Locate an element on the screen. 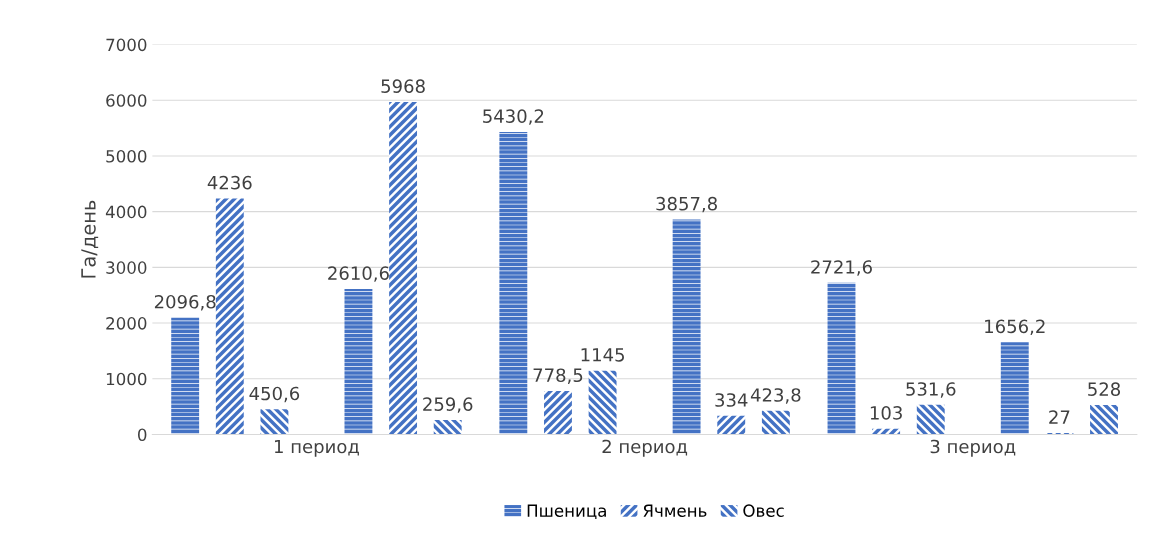  x-tick-label: 1 период is located at coordinates (316, 448).